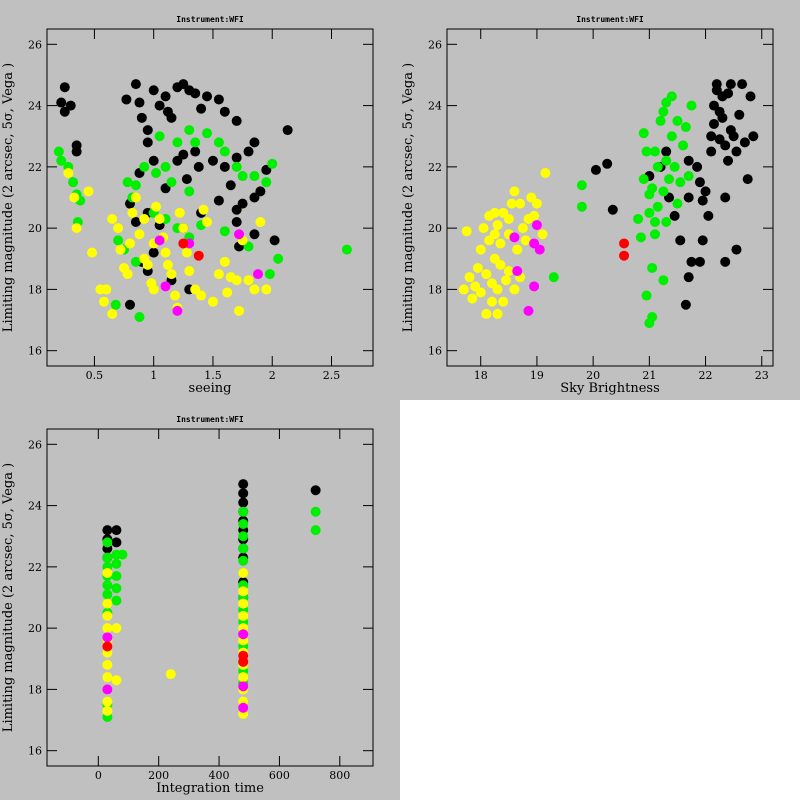  I want to click on x-tick-label: 20, so click(593, 375).